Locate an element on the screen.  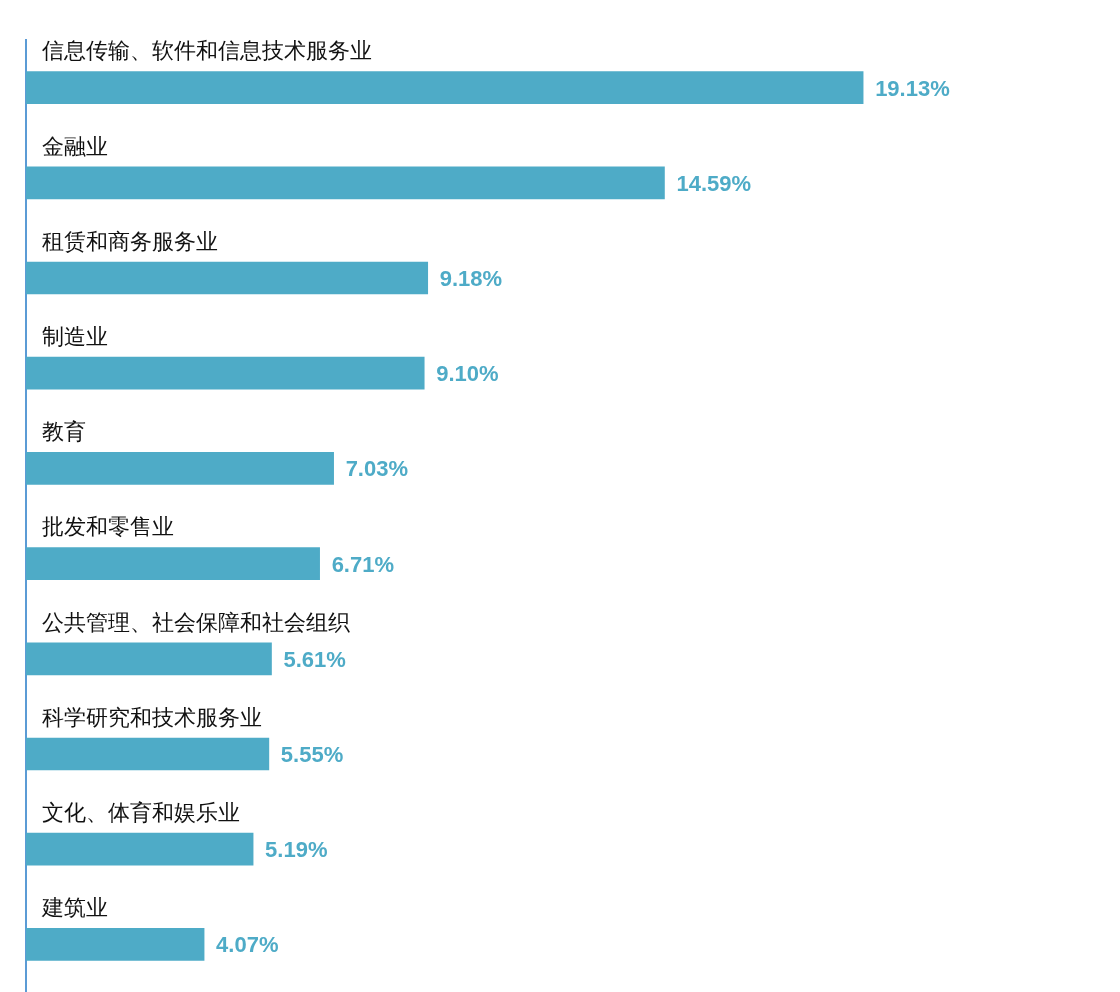
y-tick-label: 信息传输、软件和信息技术服务业 is located at coordinates (207, 51).